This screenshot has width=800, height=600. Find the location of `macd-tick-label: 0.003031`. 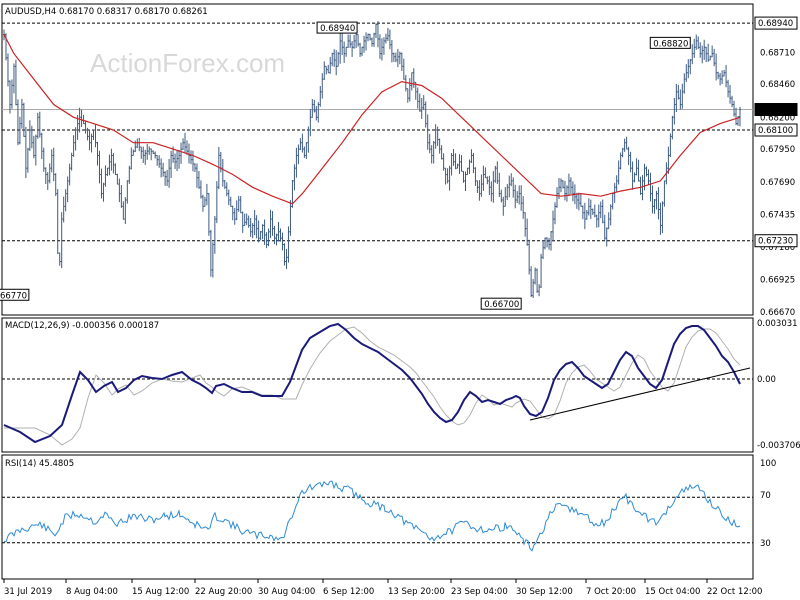

macd-tick-label: 0.003031 is located at coordinates (777, 324).